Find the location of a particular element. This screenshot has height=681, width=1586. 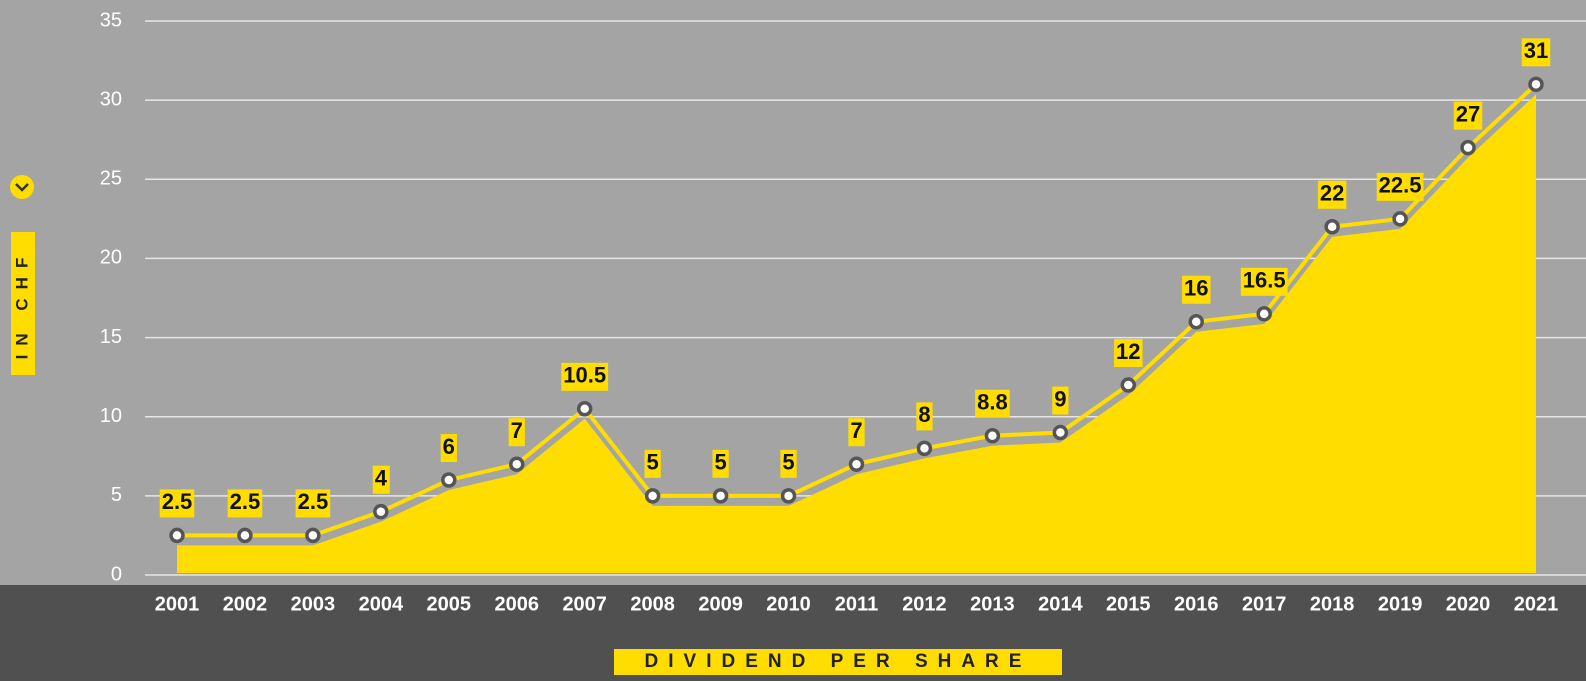

y-tick-label: 35 is located at coordinates (111, 20).